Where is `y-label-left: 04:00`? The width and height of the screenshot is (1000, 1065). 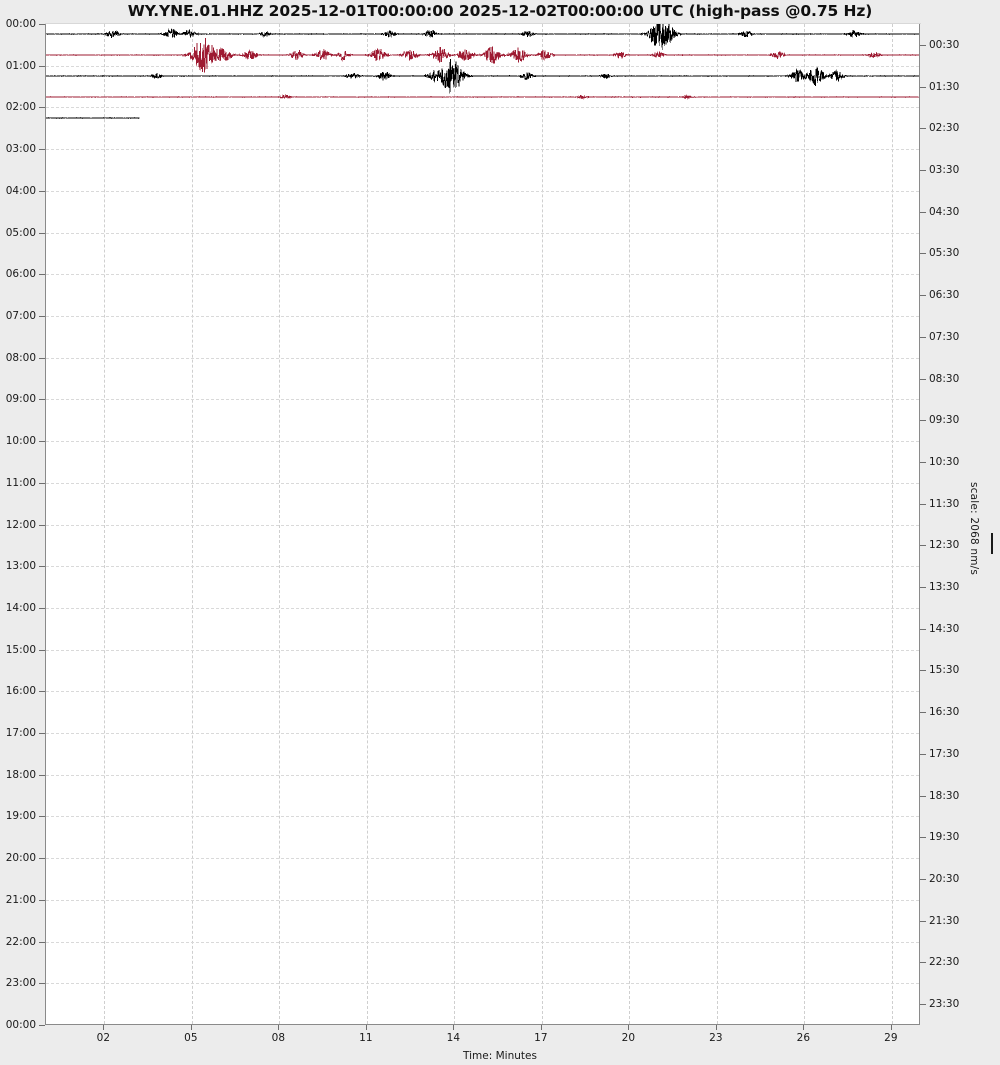 y-label-left: 04:00 is located at coordinates (20, 190).